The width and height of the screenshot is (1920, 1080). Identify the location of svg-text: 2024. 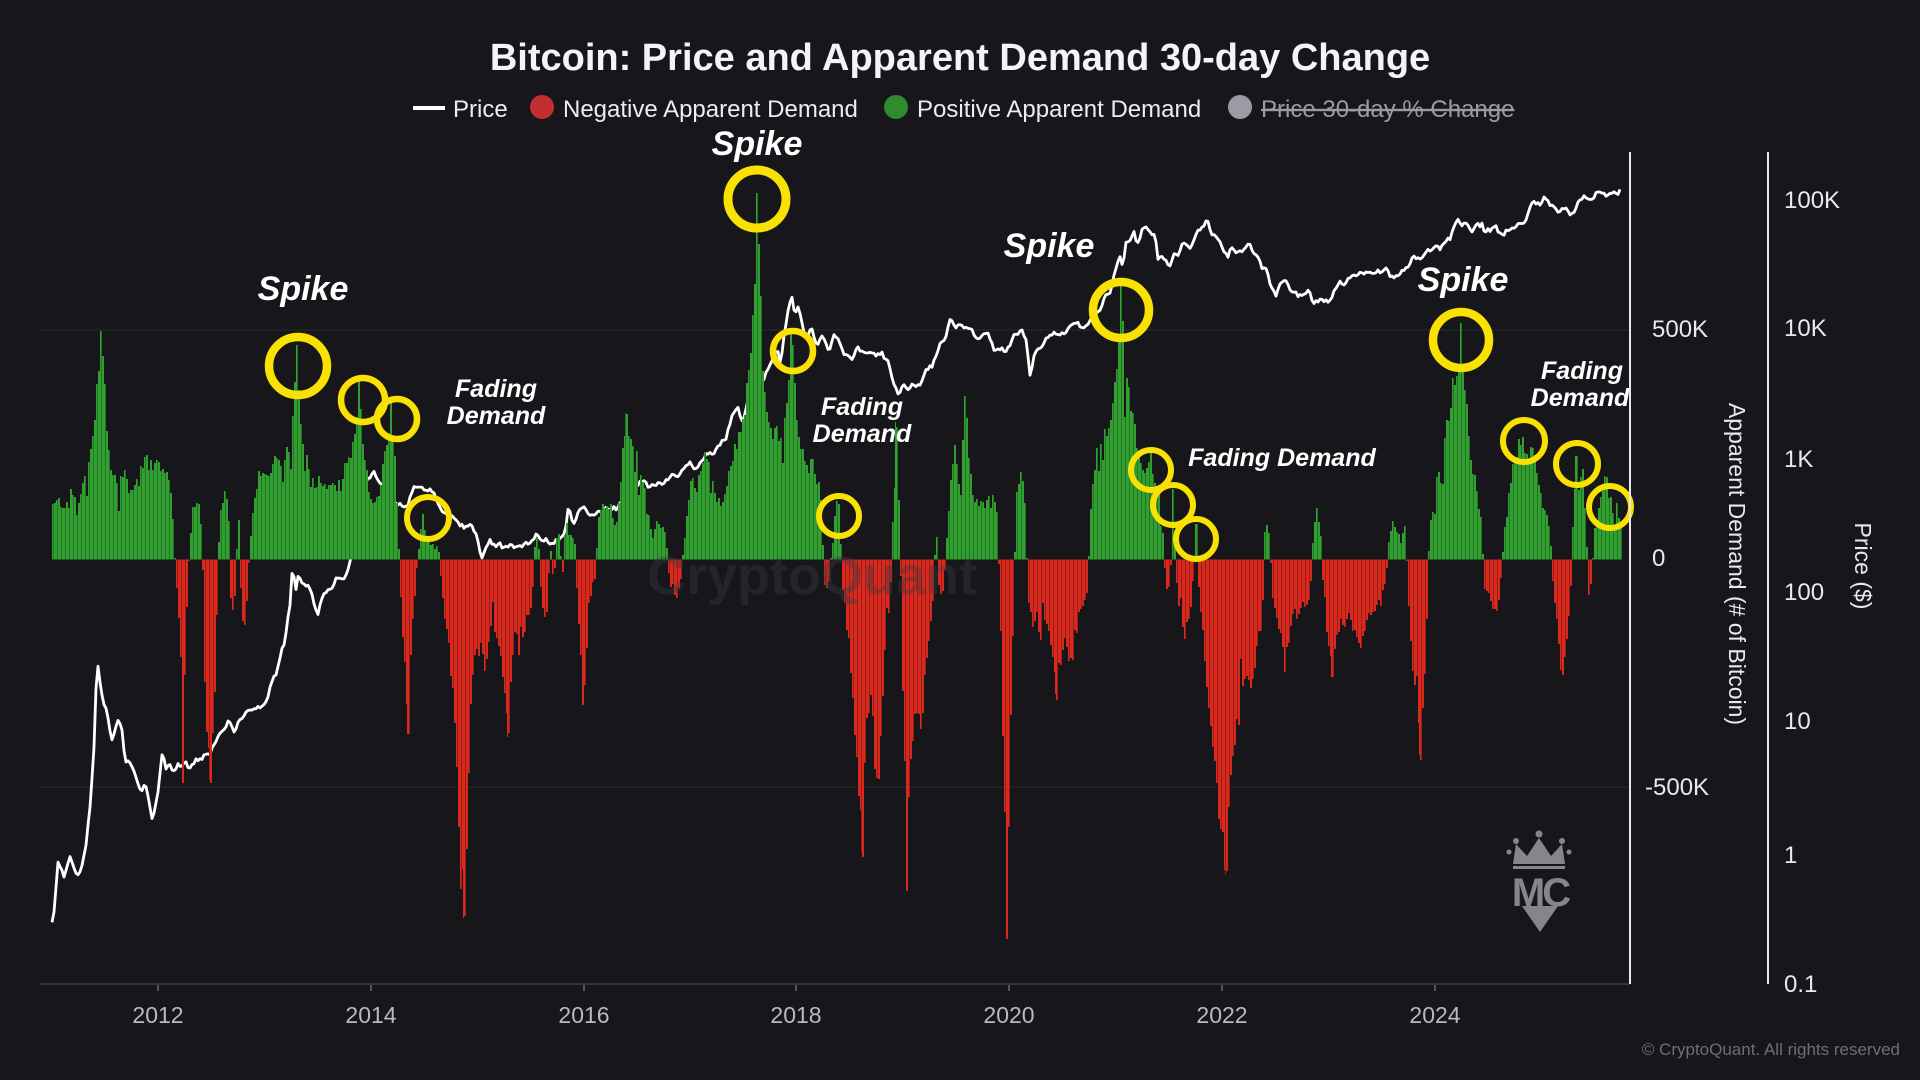
(1434, 1015).